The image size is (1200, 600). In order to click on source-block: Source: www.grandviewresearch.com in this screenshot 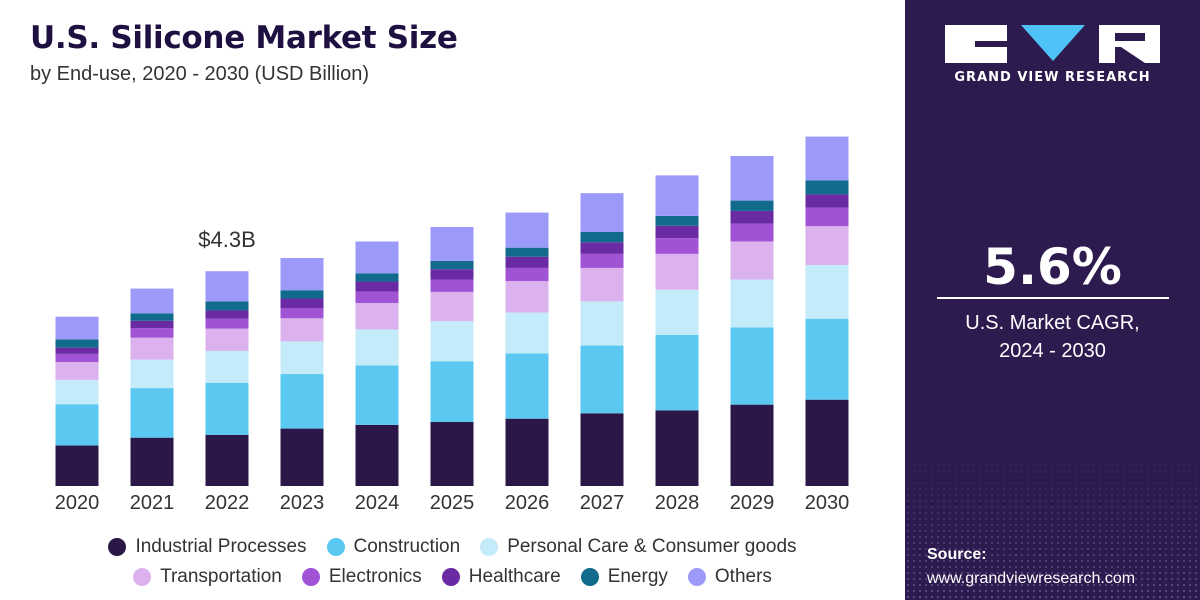, I will do `click(1031, 567)`.